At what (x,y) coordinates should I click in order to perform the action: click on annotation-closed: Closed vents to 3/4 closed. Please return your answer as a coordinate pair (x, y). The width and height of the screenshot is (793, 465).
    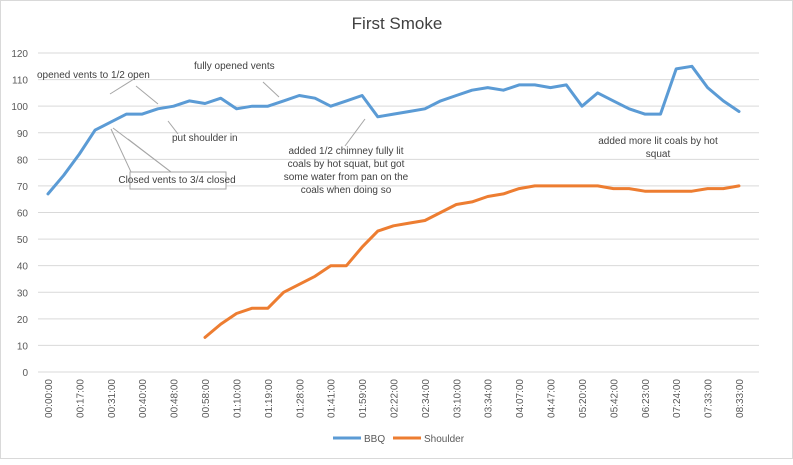
    Looking at the image, I should click on (176, 180).